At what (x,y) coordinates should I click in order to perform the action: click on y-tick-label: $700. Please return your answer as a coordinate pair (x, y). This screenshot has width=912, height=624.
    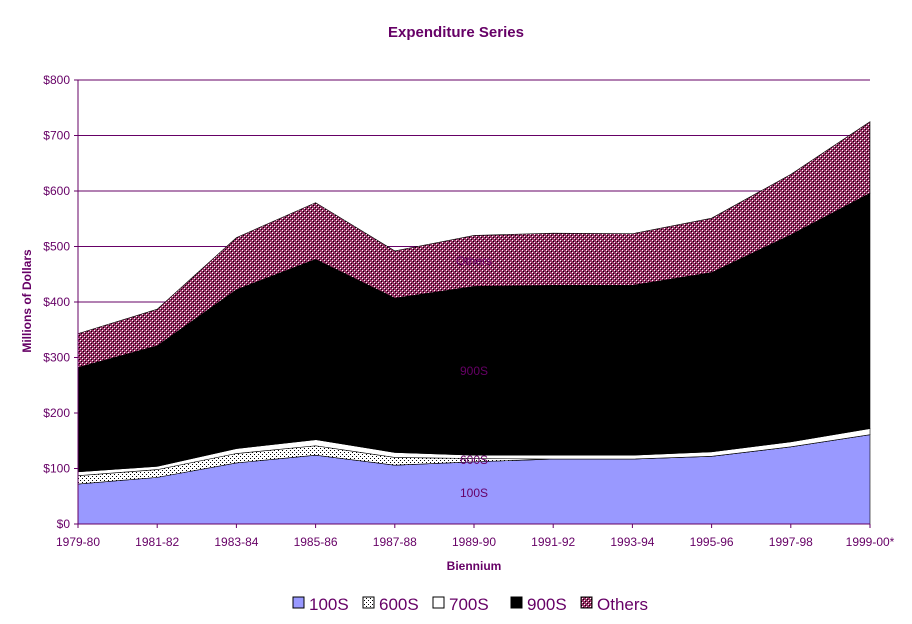
    Looking at the image, I should click on (56, 136).